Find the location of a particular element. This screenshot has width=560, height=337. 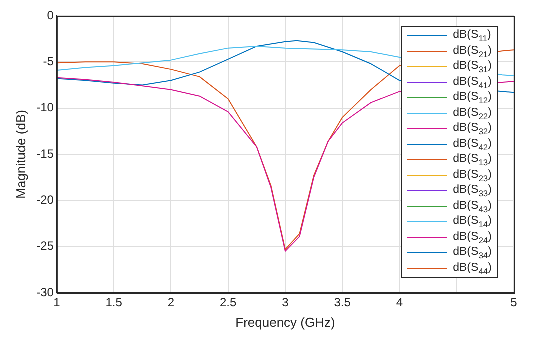

legend-label: dB(S$_{43}$) is located at coordinates (472, 206).